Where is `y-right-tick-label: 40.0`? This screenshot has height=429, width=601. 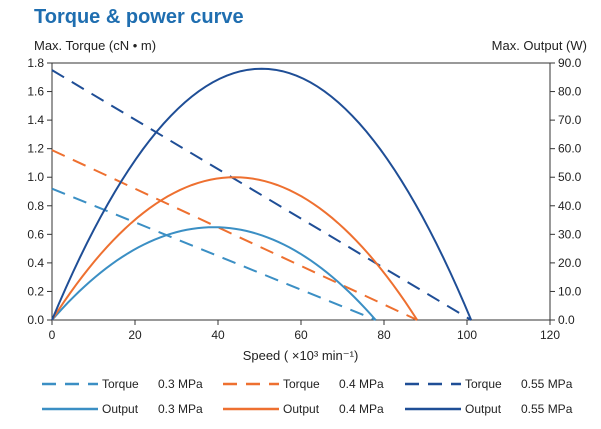 y-right-tick-label: 40.0 is located at coordinates (570, 206).